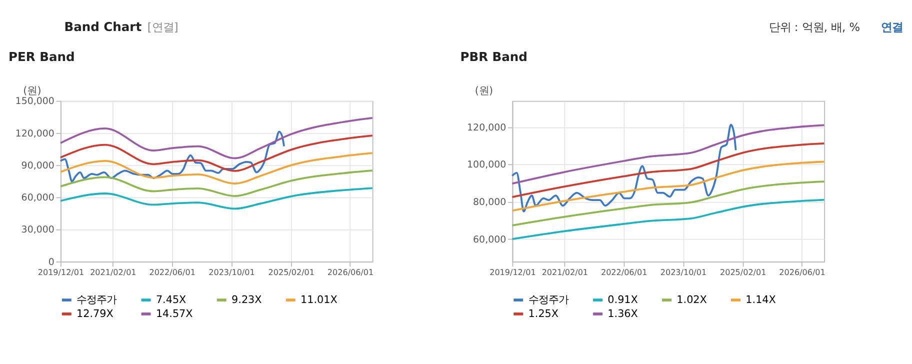 The image size is (912, 364). Describe the element at coordinates (37, 230) in the screenshot. I see `y-tick-label: 30,000` at that location.